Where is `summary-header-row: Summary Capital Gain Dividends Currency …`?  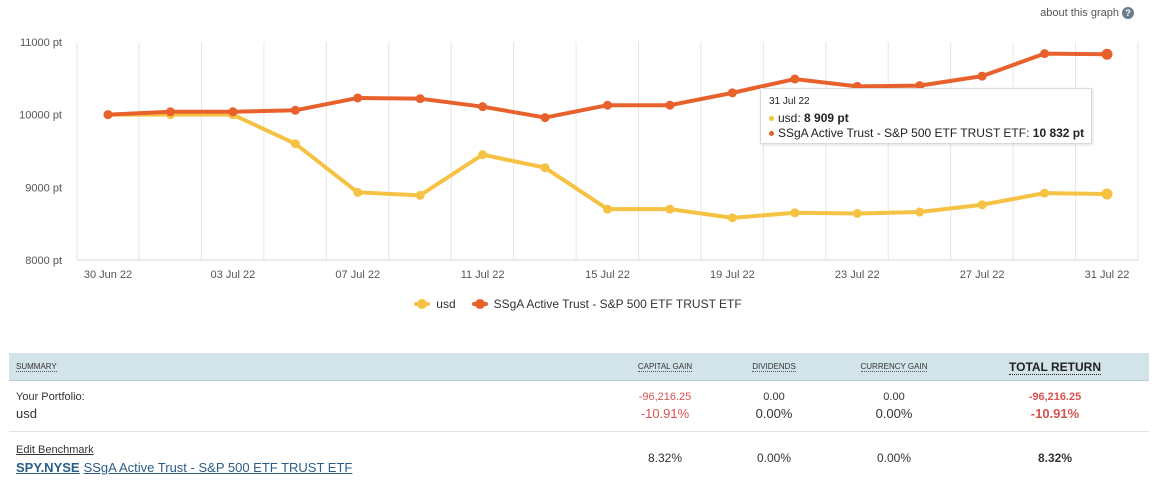
summary-header-row: Summary Capital Gain Dividends Currency … is located at coordinates (579, 367).